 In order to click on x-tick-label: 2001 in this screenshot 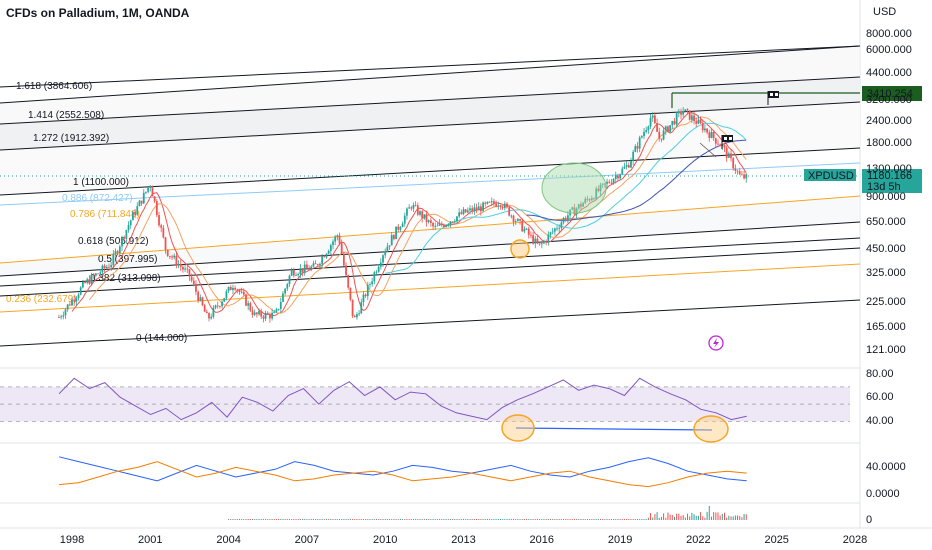, I will do `click(150, 540)`.